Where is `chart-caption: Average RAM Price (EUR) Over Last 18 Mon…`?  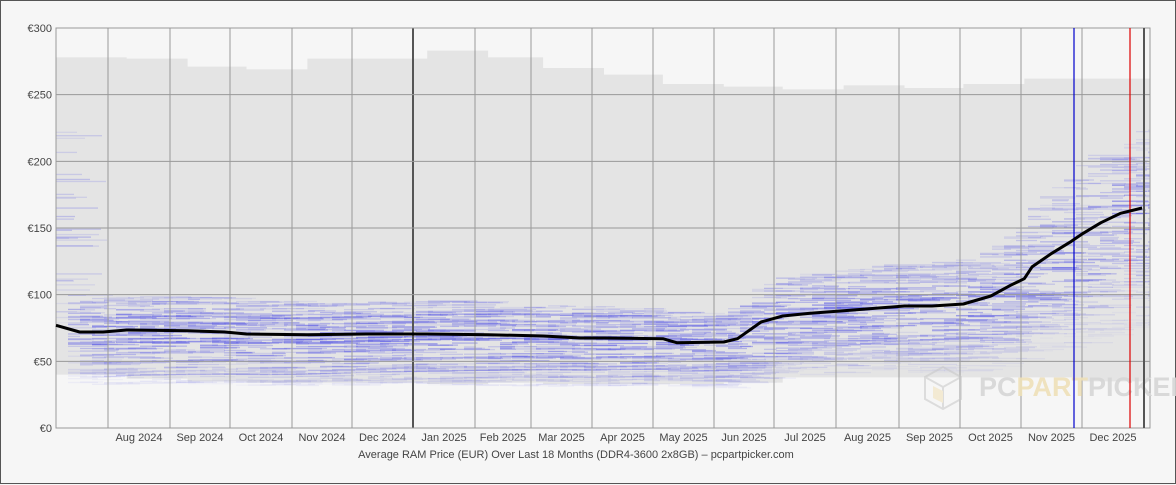
chart-caption: Average RAM Price (EUR) Over Last 18 Mon… is located at coordinates (576, 455).